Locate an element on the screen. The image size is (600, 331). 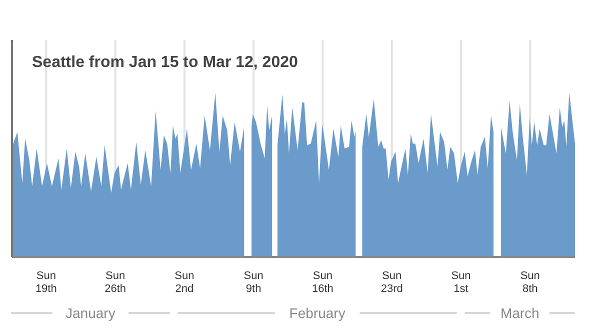
x-tick-label: Sun 19th is located at coordinates (46, 282).